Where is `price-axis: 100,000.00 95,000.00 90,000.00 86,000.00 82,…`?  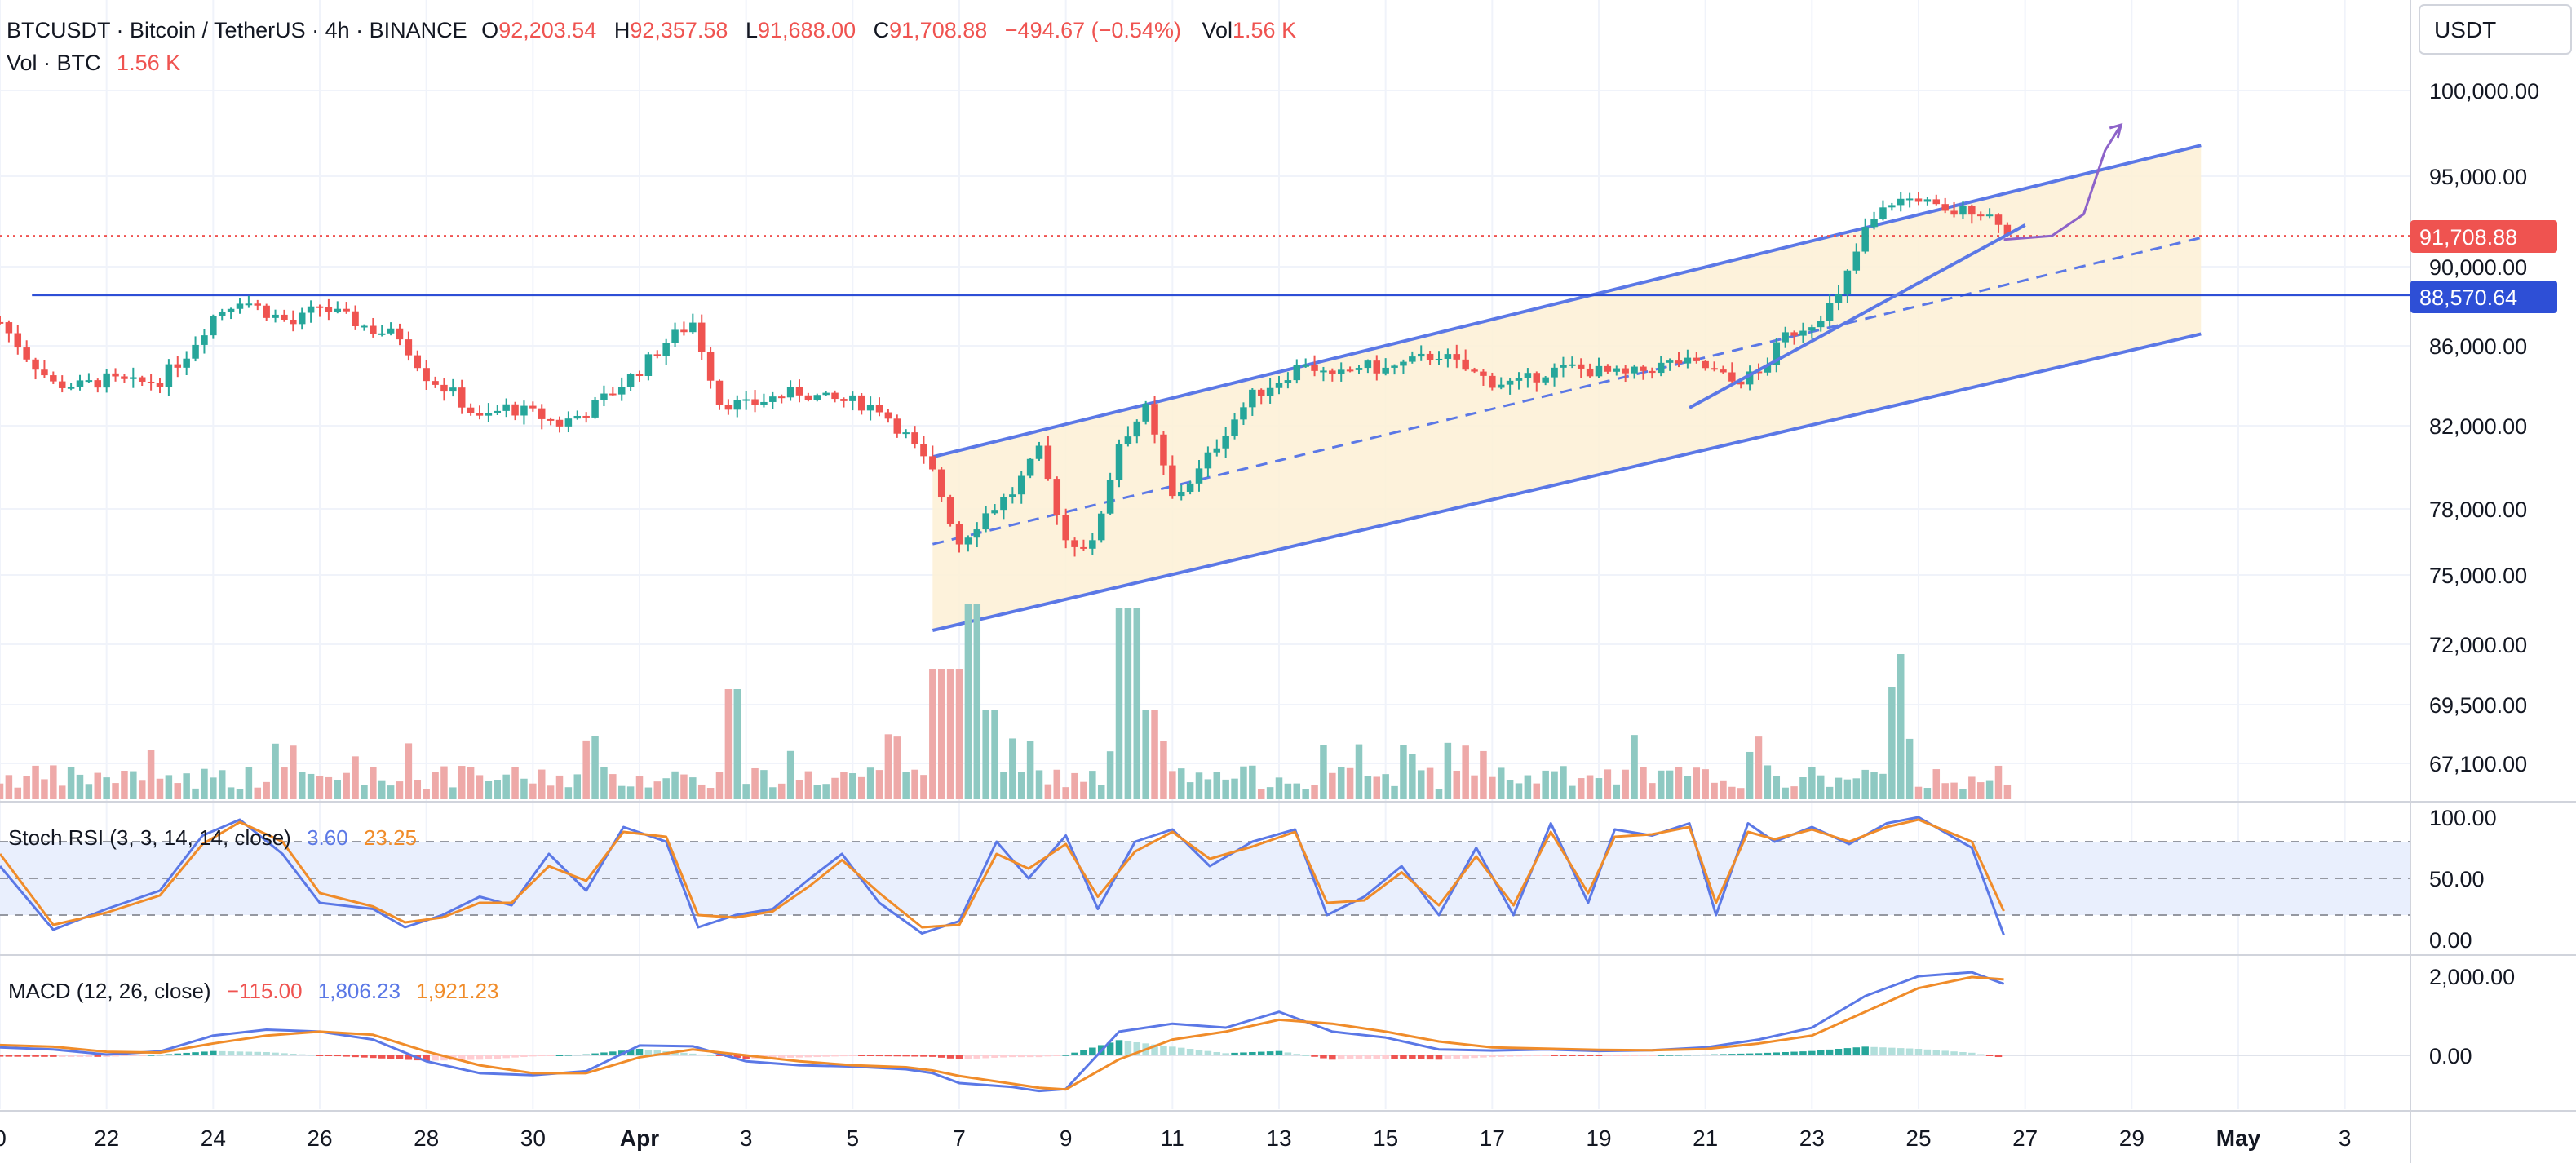
price-axis: 100,000.00 95,000.00 90,000.00 86,000.00 82,… is located at coordinates (2484, 573).